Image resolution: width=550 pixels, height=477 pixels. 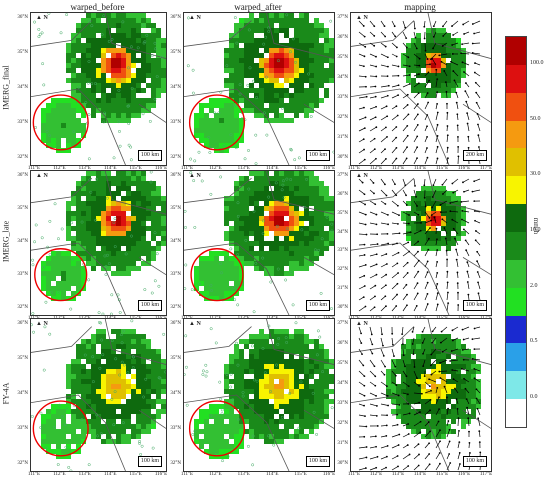 What do you see at coordinates (516, 79) in the screenshot?
I see `colorbar-segment` at bounding box center [516, 79].